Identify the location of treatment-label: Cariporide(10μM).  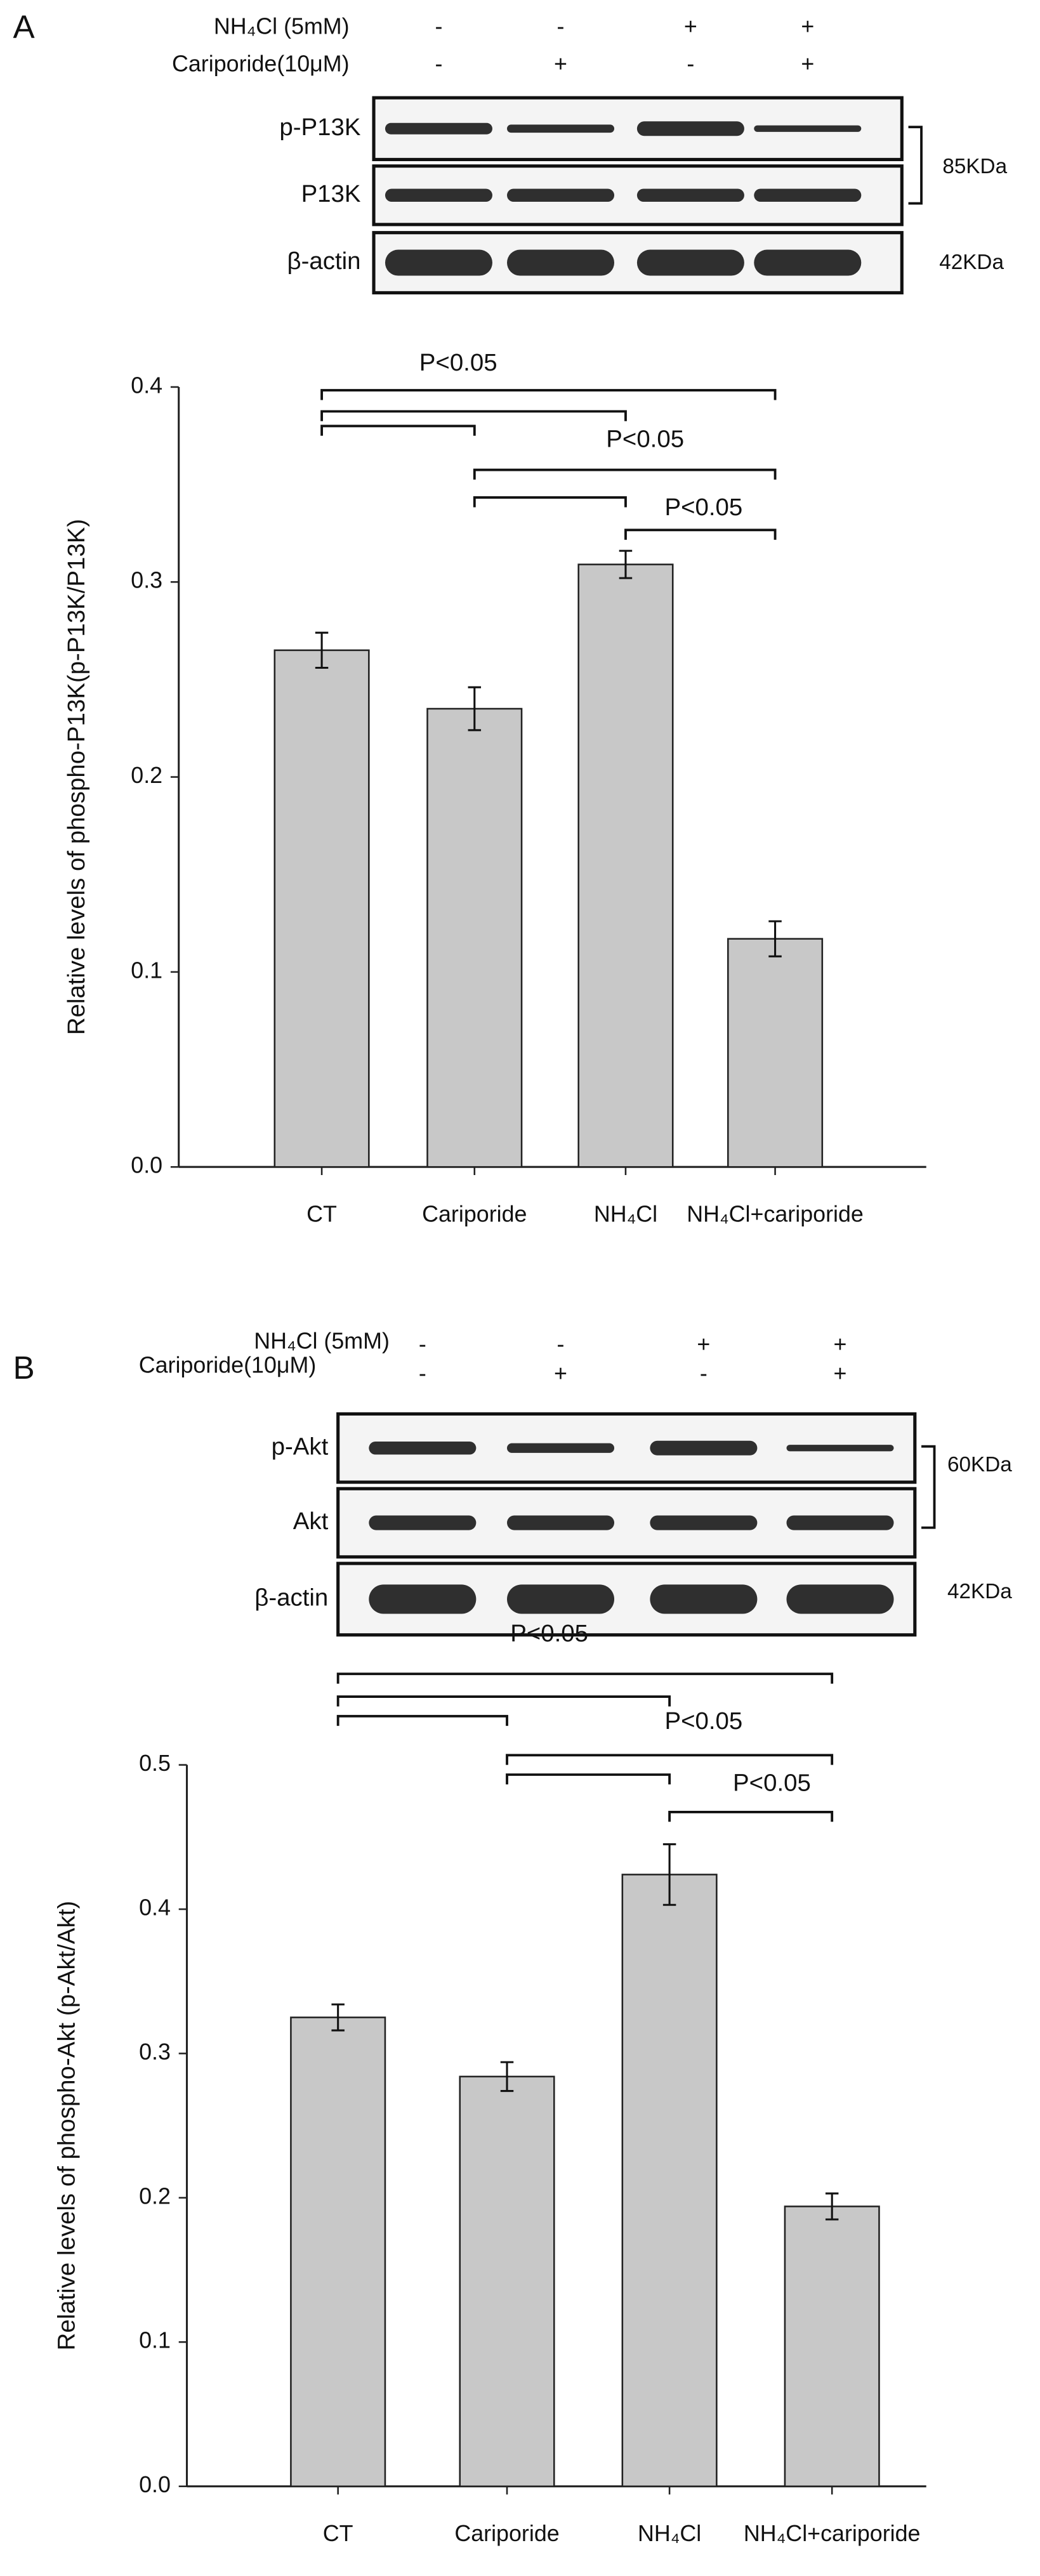
(261, 63).